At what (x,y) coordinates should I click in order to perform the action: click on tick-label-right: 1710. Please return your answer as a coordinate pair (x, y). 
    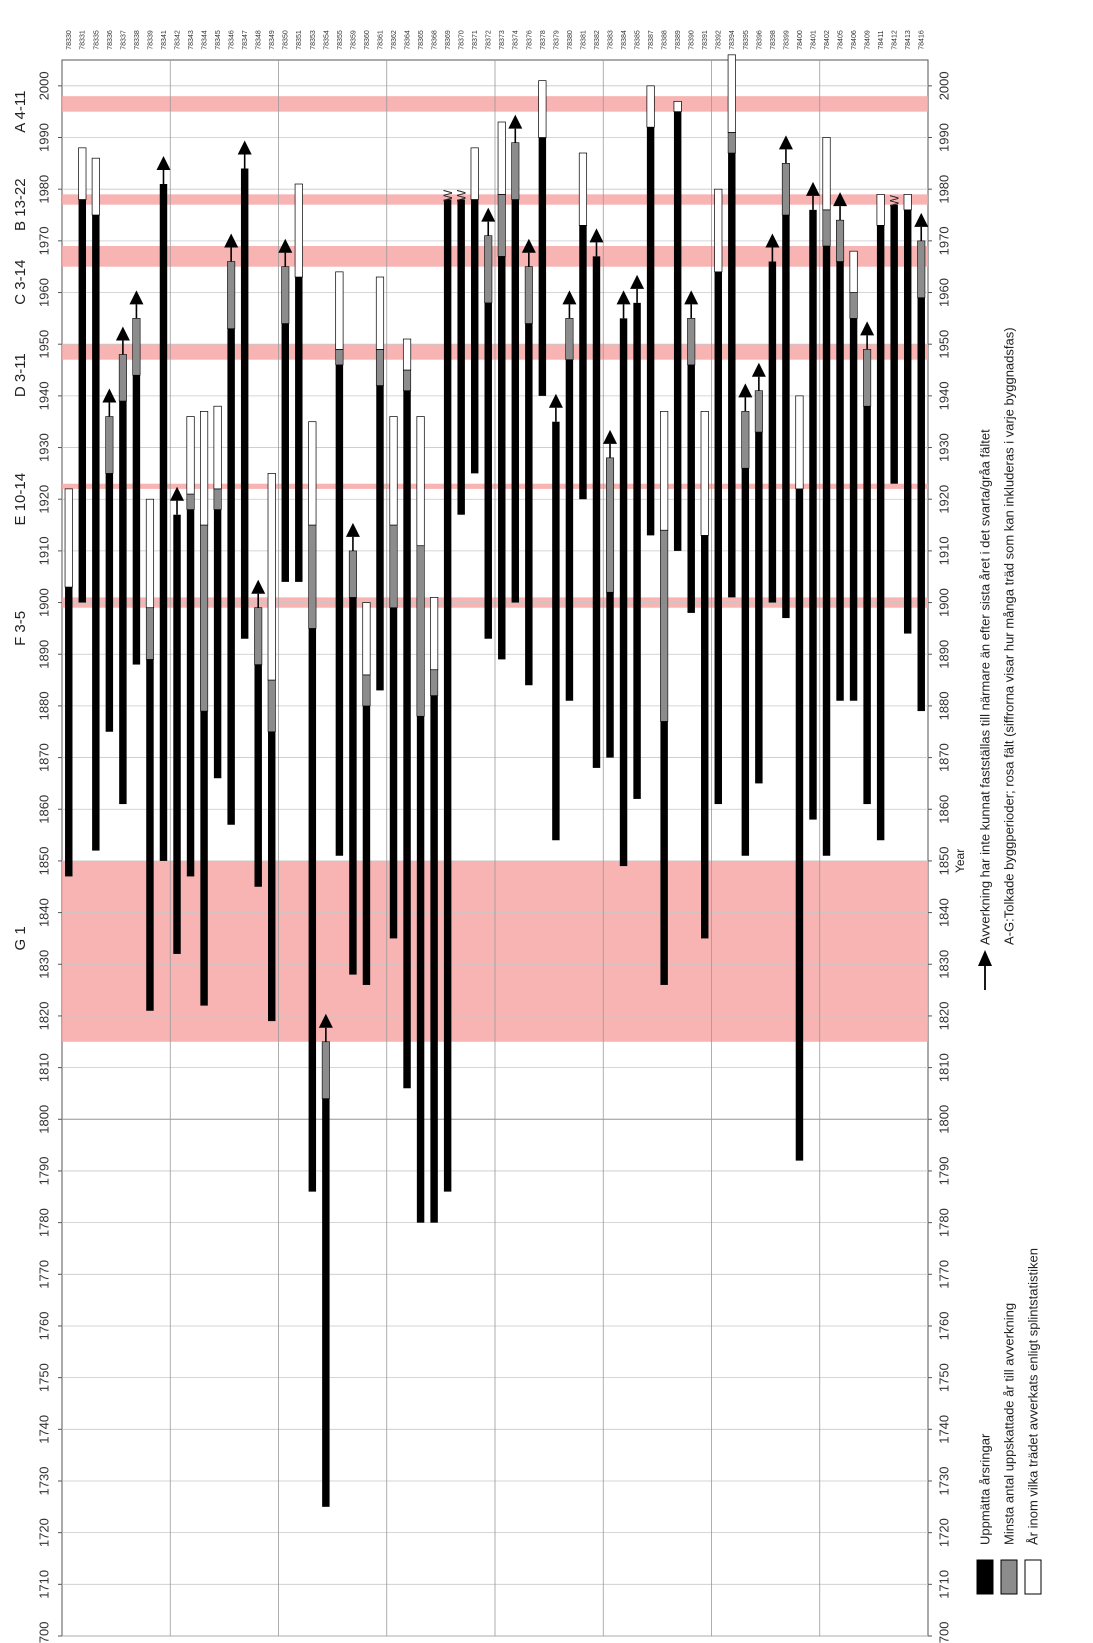
    Looking at the image, I should click on (944, 1584).